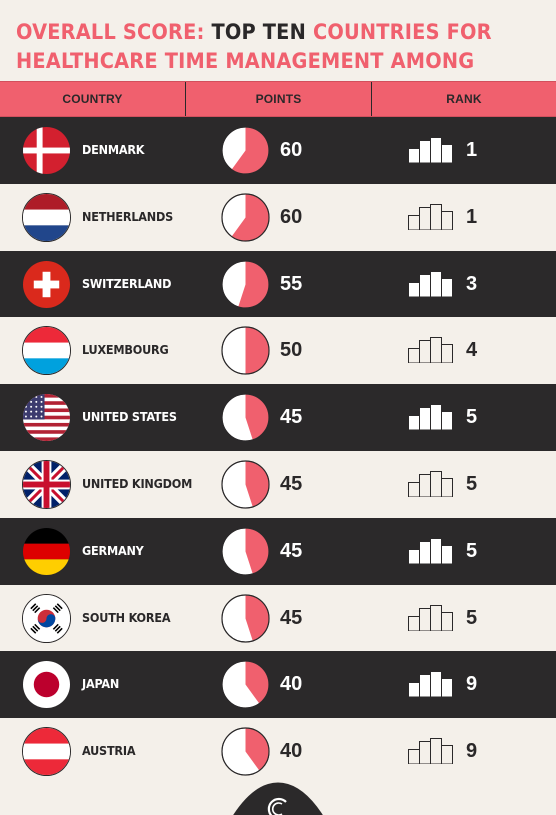  I want to click on table-row: SOUTH KOREA 45 5, so click(278, 618).